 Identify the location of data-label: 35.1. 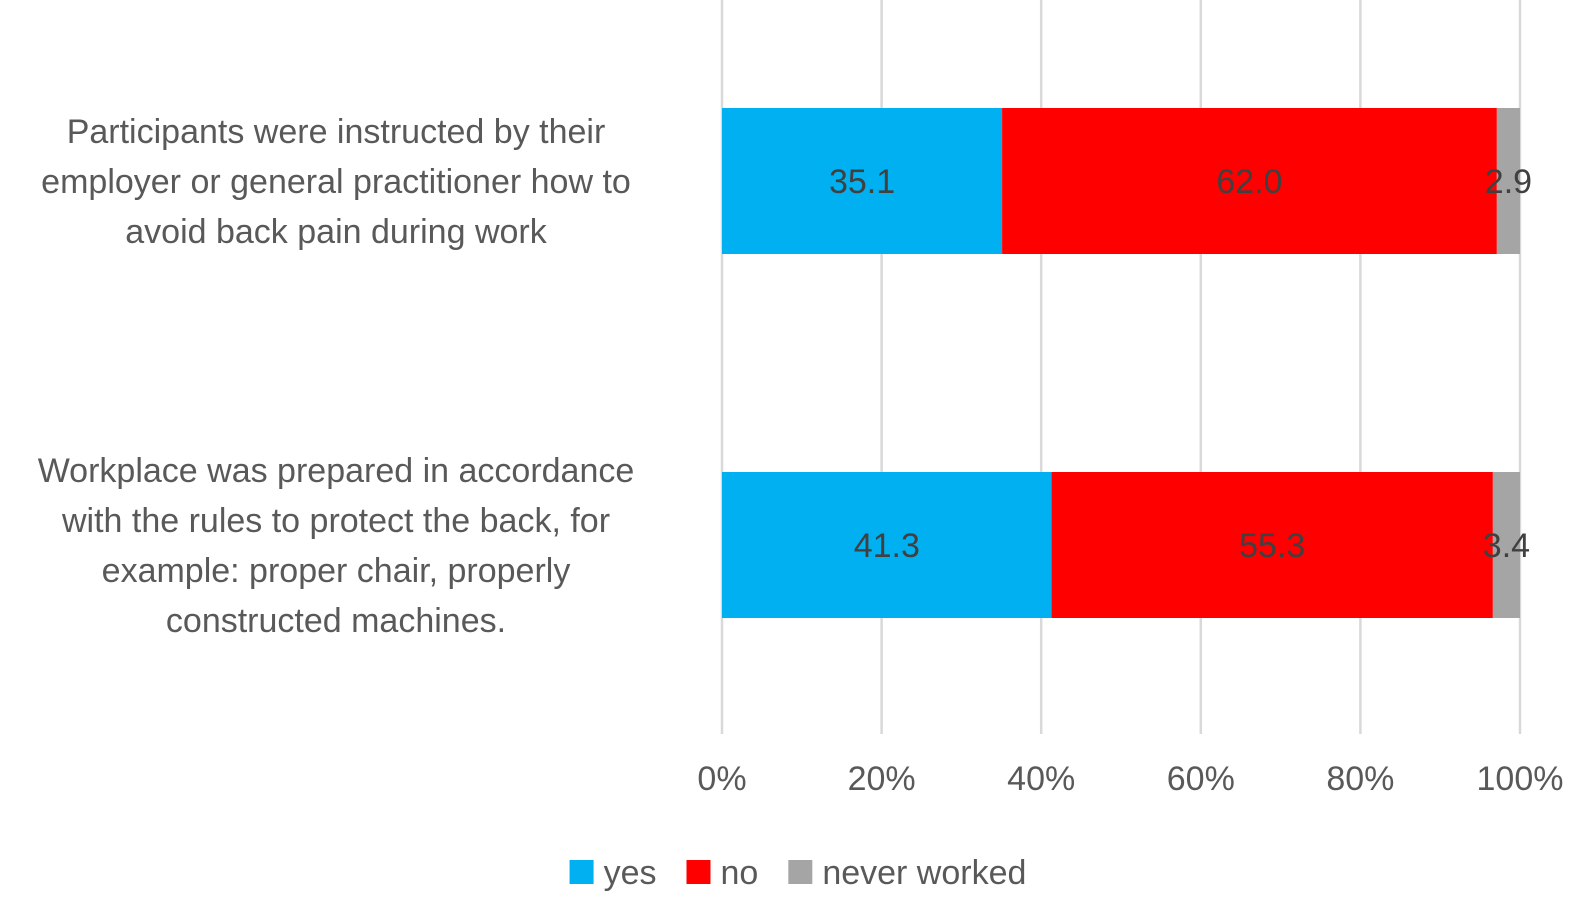
(862, 182).